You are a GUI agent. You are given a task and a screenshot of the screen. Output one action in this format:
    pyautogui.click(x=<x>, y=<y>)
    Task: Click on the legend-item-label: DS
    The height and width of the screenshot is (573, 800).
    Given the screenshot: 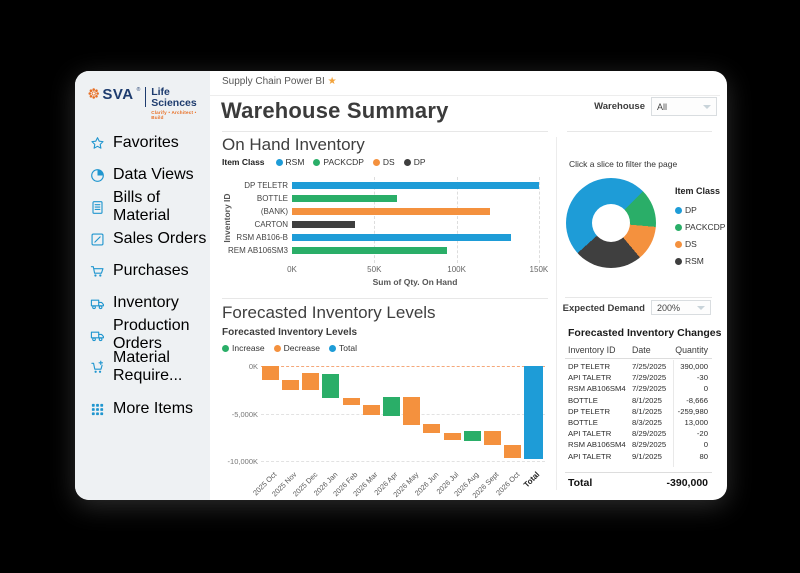 What is the action you would take?
    pyautogui.click(x=691, y=244)
    